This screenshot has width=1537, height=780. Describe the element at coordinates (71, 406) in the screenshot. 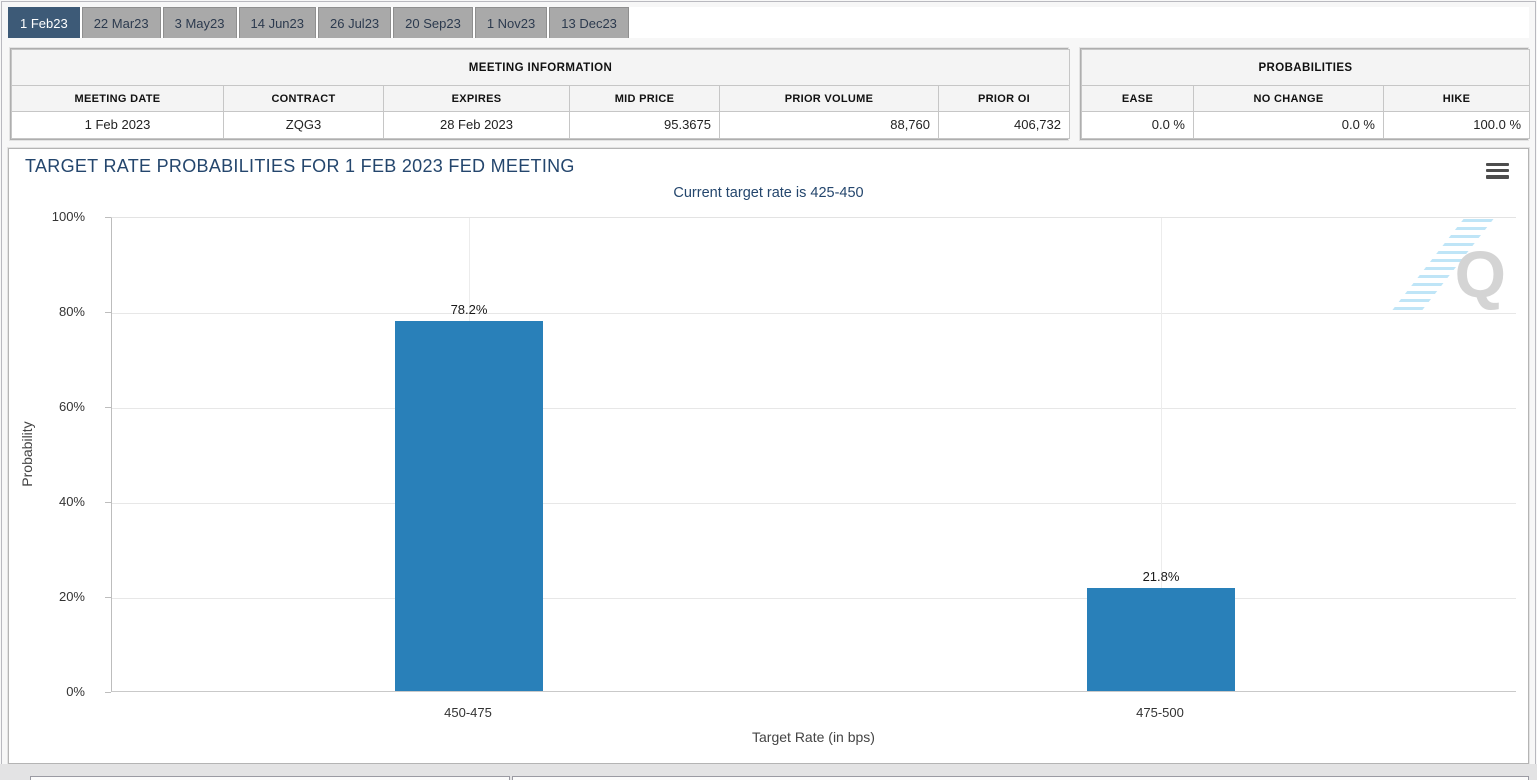

I see `ytick-60: 60%` at that location.